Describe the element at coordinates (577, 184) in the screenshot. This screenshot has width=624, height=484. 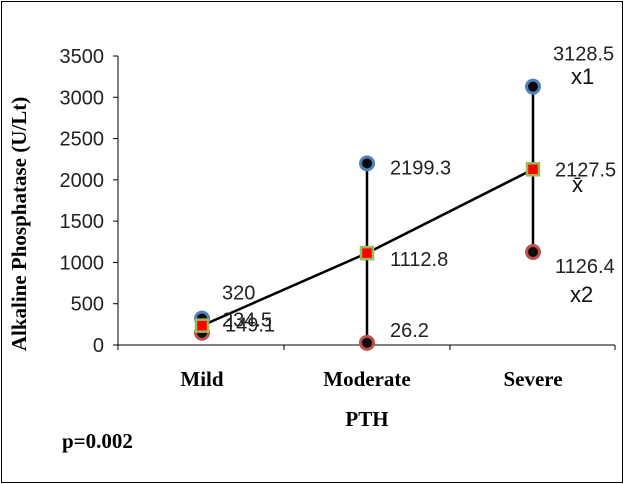
I see `legend-xbar: x̄` at that location.